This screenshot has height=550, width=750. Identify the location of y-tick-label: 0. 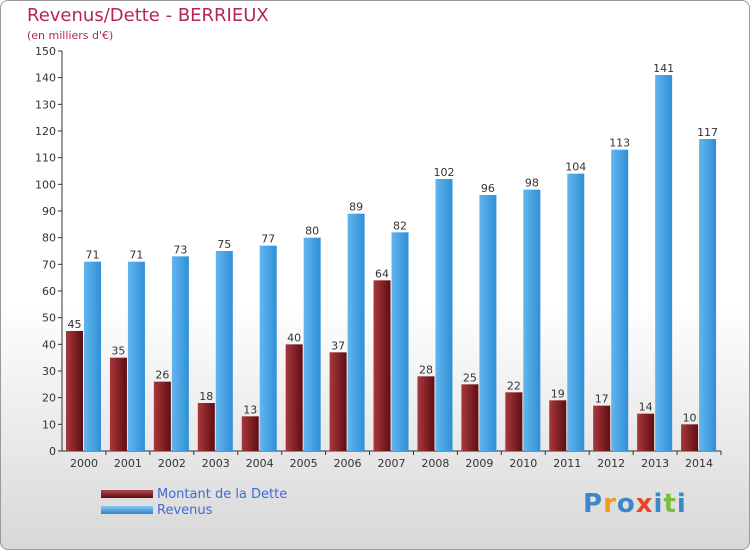
(52, 451).